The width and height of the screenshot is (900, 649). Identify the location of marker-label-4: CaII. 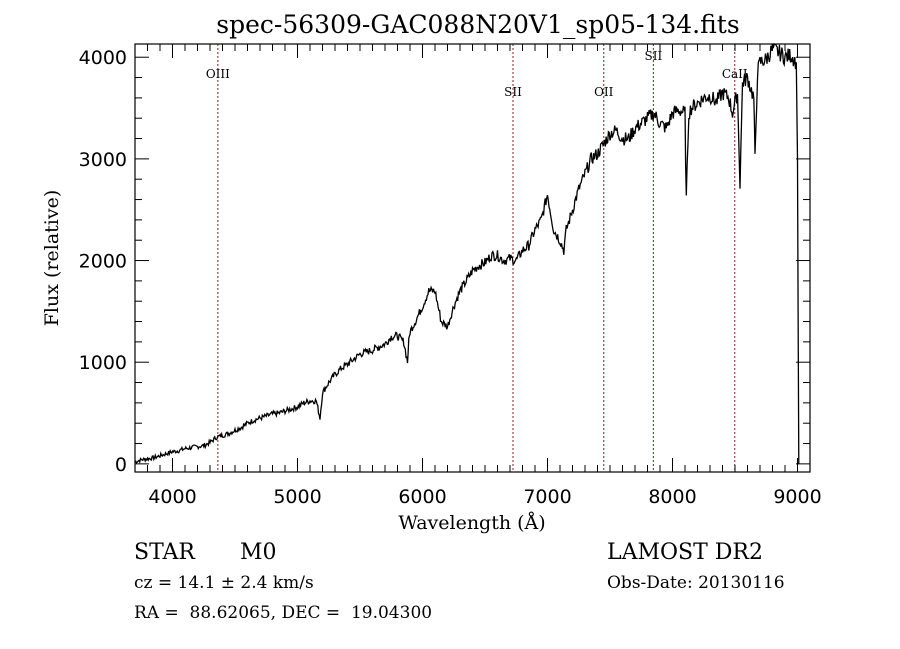
(735, 74).